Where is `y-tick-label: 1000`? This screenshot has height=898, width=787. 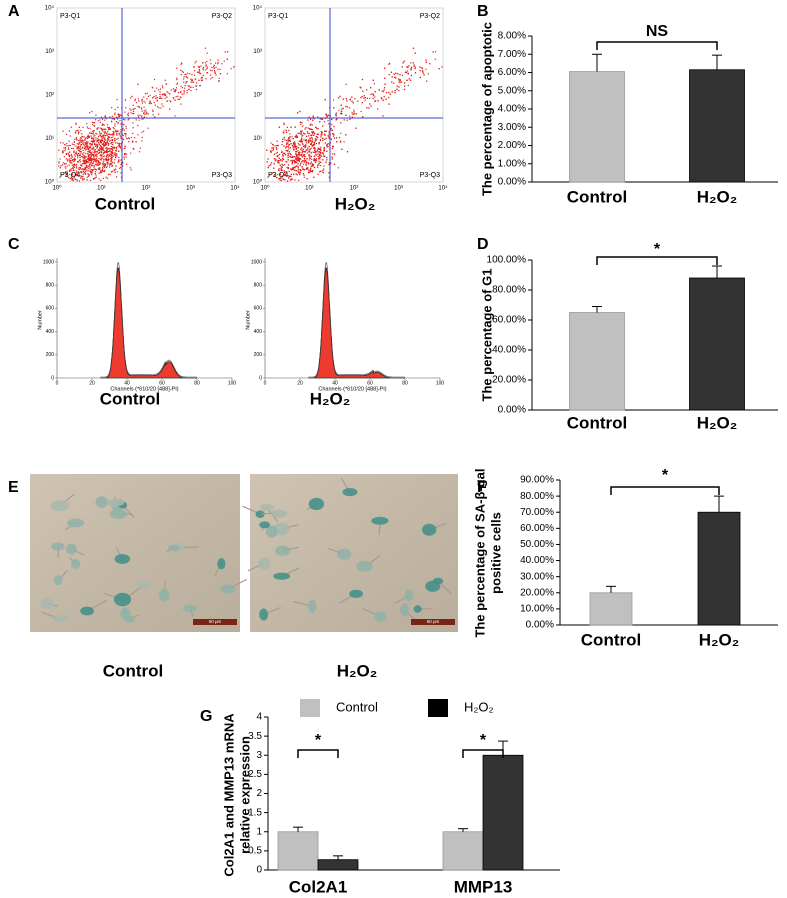 y-tick-label: 1000 is located at coordinates (48, 262).